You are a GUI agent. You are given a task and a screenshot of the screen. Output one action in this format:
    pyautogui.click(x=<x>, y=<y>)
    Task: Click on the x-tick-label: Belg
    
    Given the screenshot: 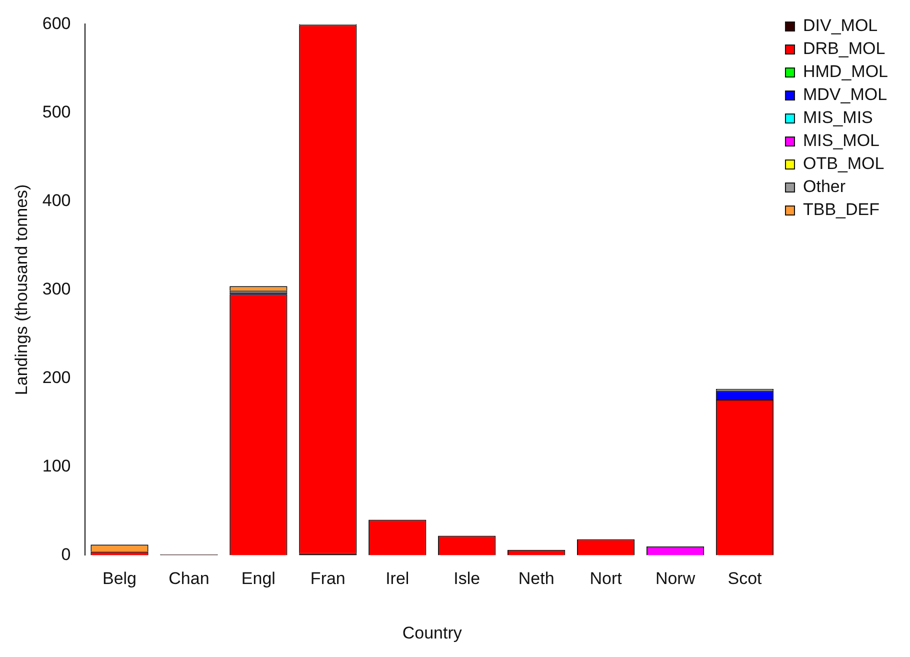 What is the action you would take?
    pyautogui.click(x=119, y=578)
    